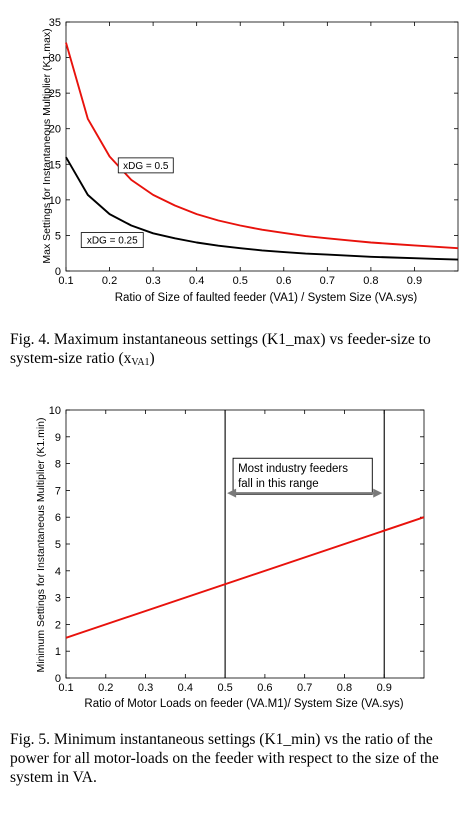  I want to click on y-tick-label: 3, so click(58, 599).